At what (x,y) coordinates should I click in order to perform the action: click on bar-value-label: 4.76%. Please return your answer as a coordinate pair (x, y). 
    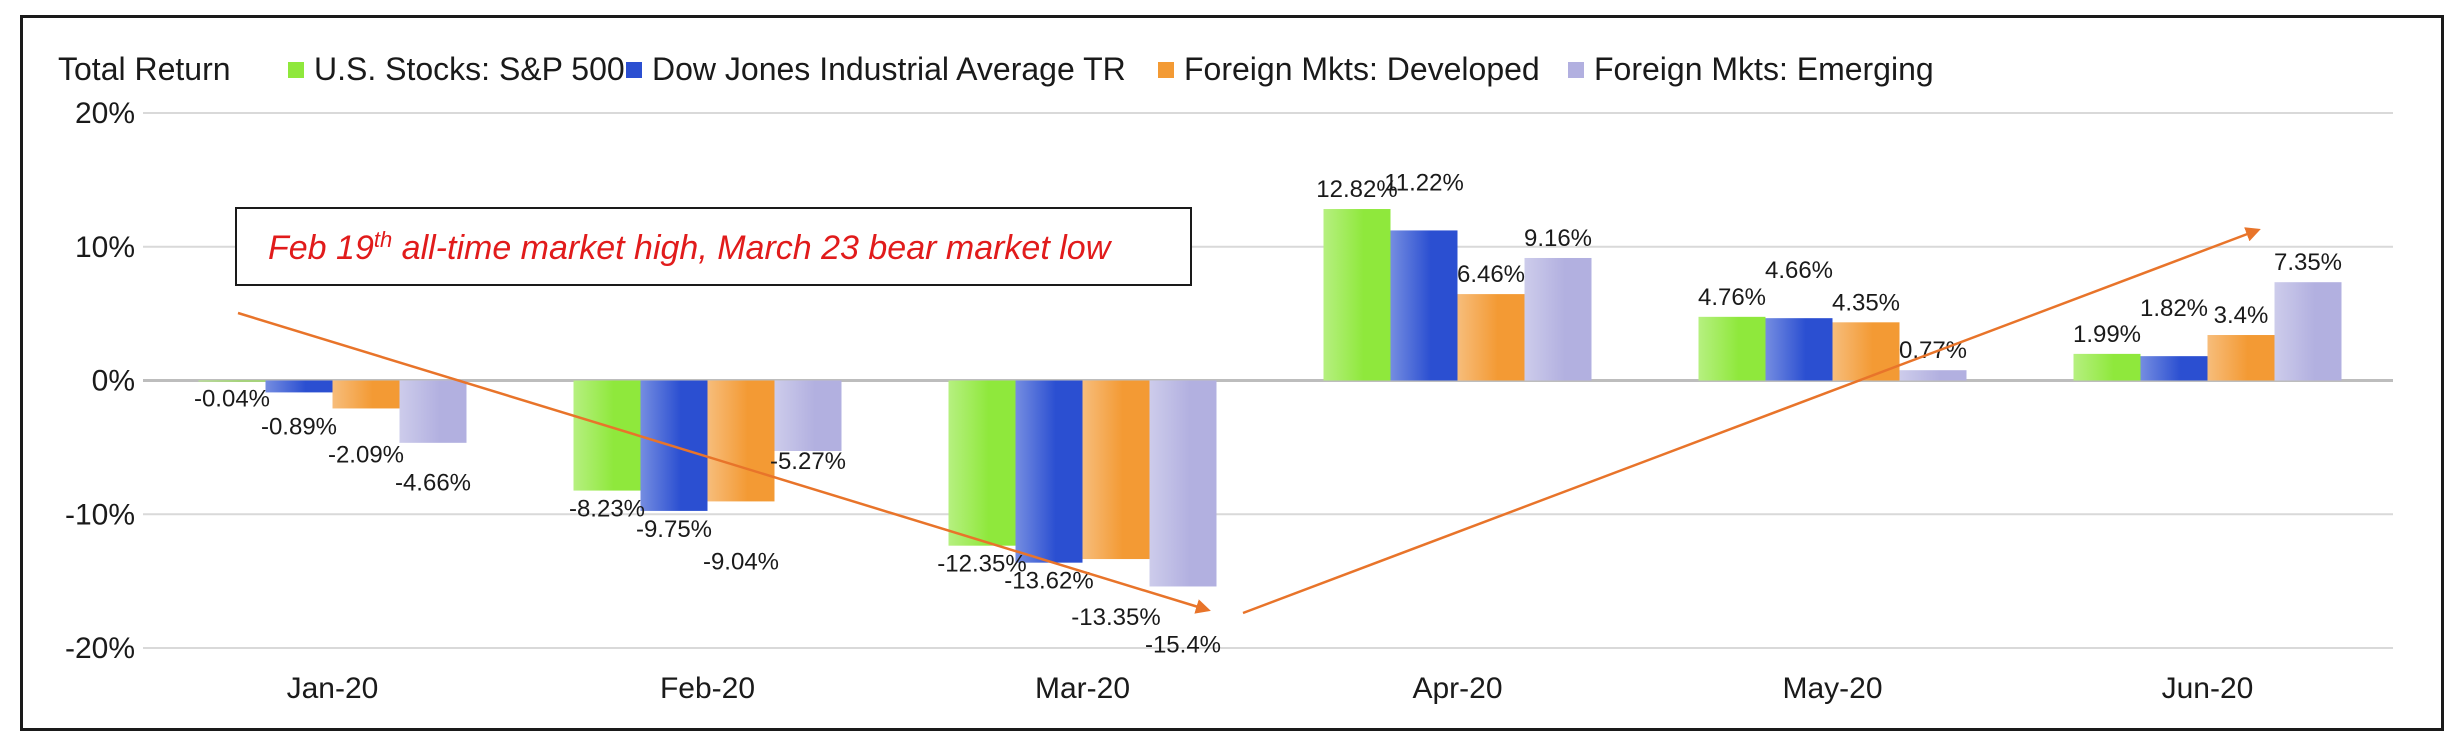
    Looking at the image, I should click on (1732, 297).